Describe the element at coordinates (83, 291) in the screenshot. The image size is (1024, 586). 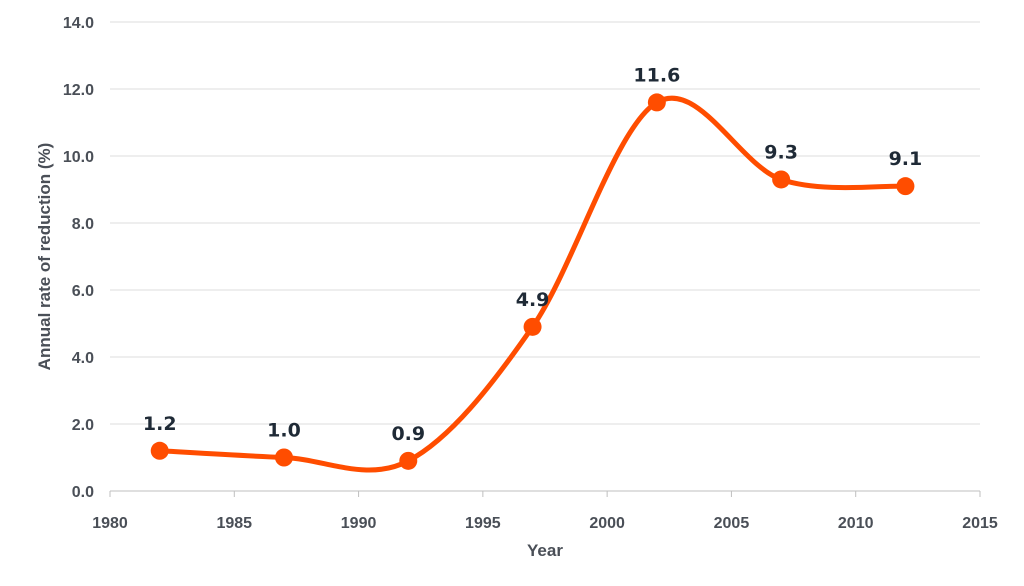
I see `y-tick-label: 6.0` at that location.